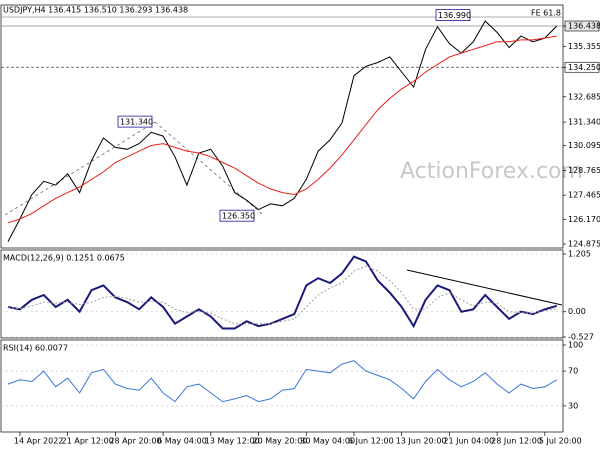 Image resolution: width=600 pixels, height=450 pixels. What do you see at coordinates (560, 441) in the screenshot?
I see `x-tick-label: 5 Jul 20:00` at bounding box center [560, 441].